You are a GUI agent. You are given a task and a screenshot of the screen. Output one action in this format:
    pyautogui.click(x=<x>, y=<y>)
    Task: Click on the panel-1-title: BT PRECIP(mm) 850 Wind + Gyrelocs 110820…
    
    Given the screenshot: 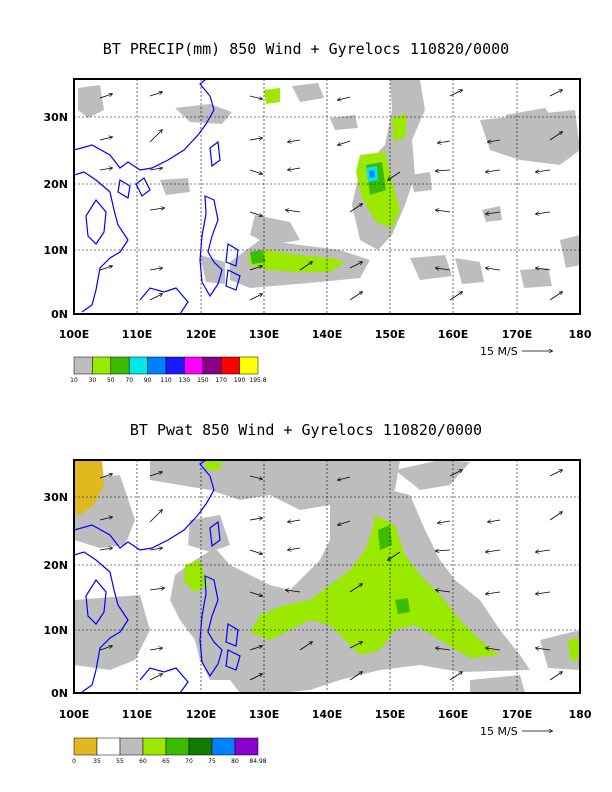 What is the action you would take?
    pyautogui.click(x=306, y=49)
    